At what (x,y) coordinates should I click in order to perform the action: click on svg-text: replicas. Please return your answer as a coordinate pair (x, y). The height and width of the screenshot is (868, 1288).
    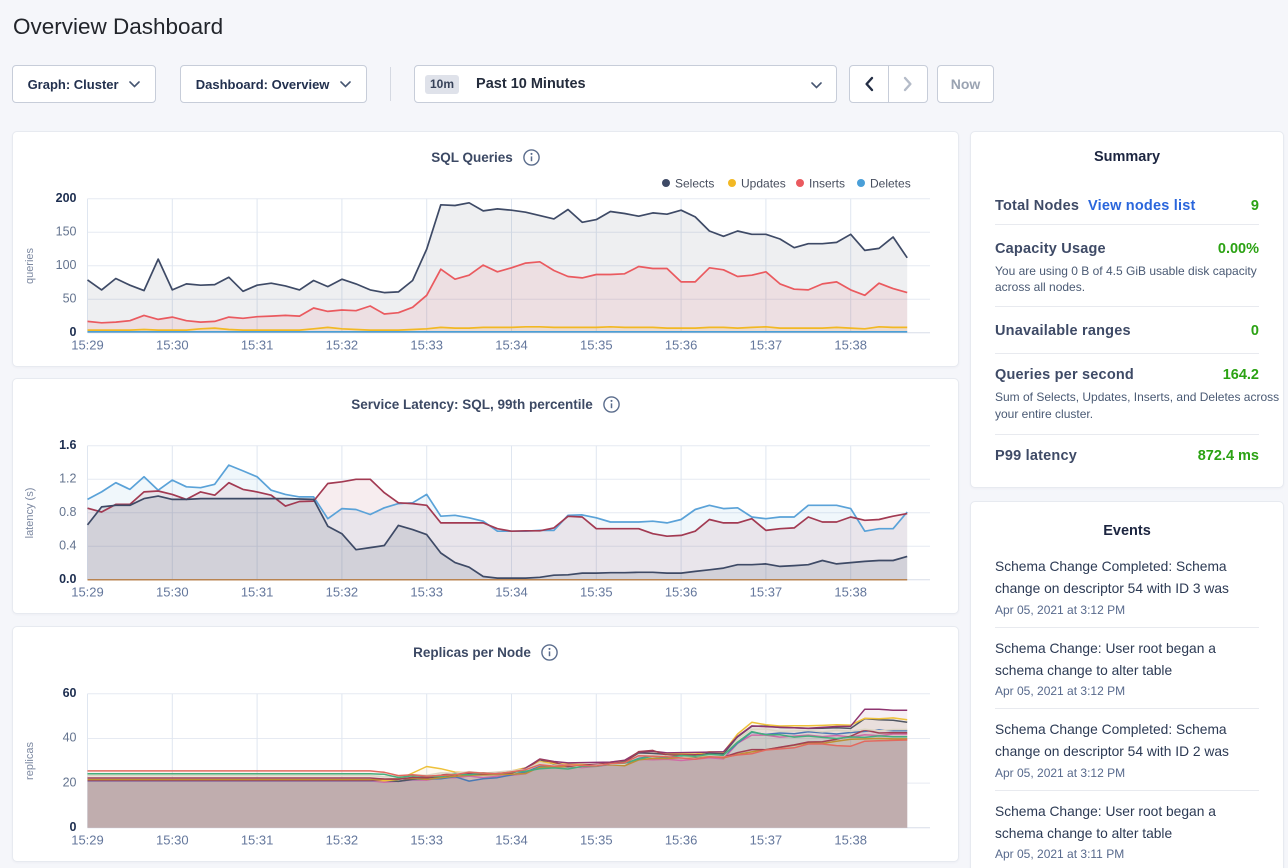
    Looking at the image, I should click on (30, 761).